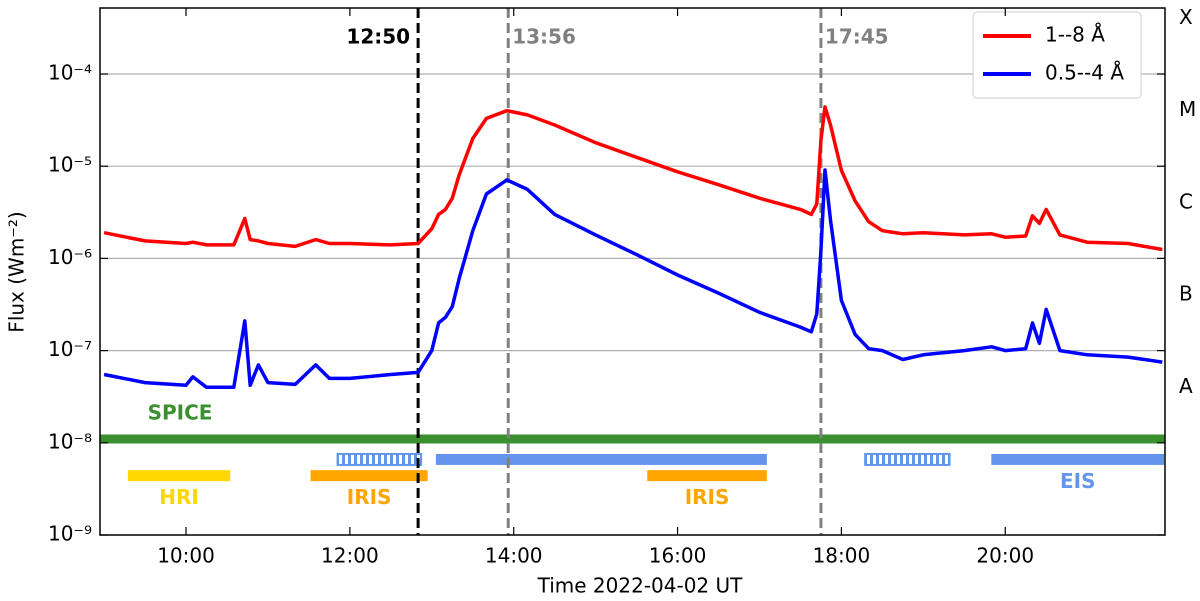 This screenshot has height=601, width=1200. I want to click on x-tick-label: 12:00, so click(350, 556).